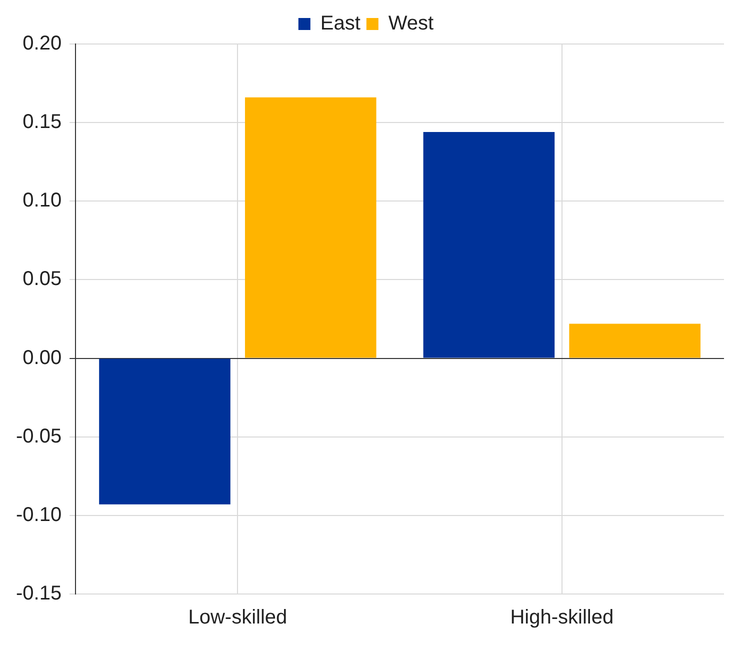 This screenshot has height=650, width=734. Describe the element at coordinates (238, 617) in the screenshot. I see `x-tick-label: Low-skilled` at that location.